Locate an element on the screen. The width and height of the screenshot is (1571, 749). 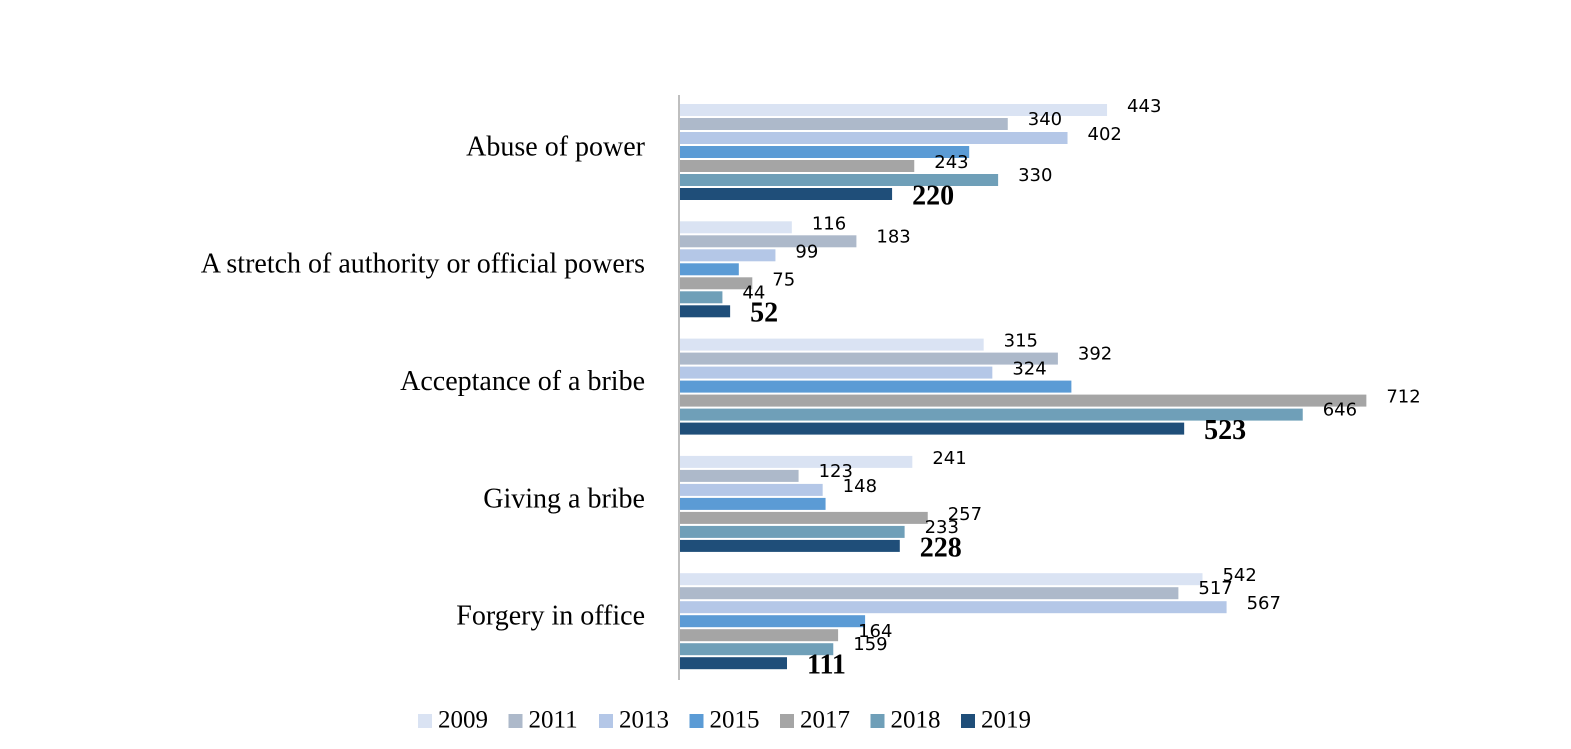
data-label: 228 is located at coordinates (941, 547).